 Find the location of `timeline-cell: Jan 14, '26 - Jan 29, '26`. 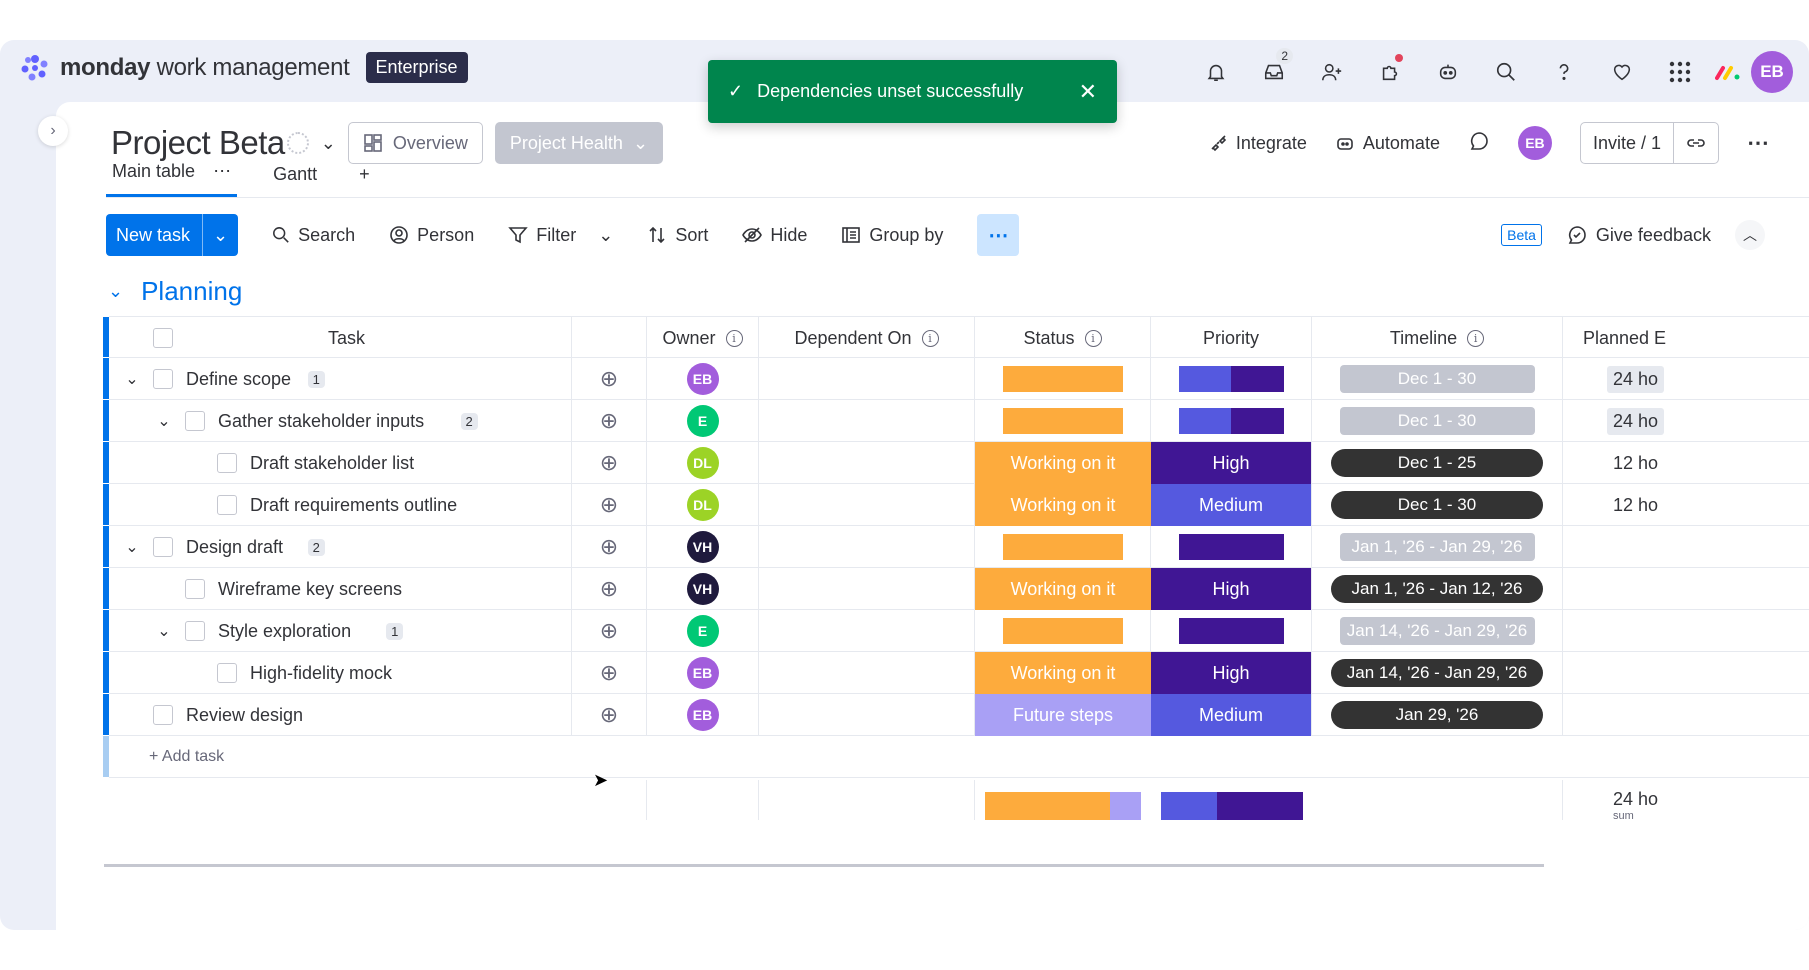

timeline-cell: Jan 14, '26 - Jan 29, '26 is located at coordinates (1437, 673).